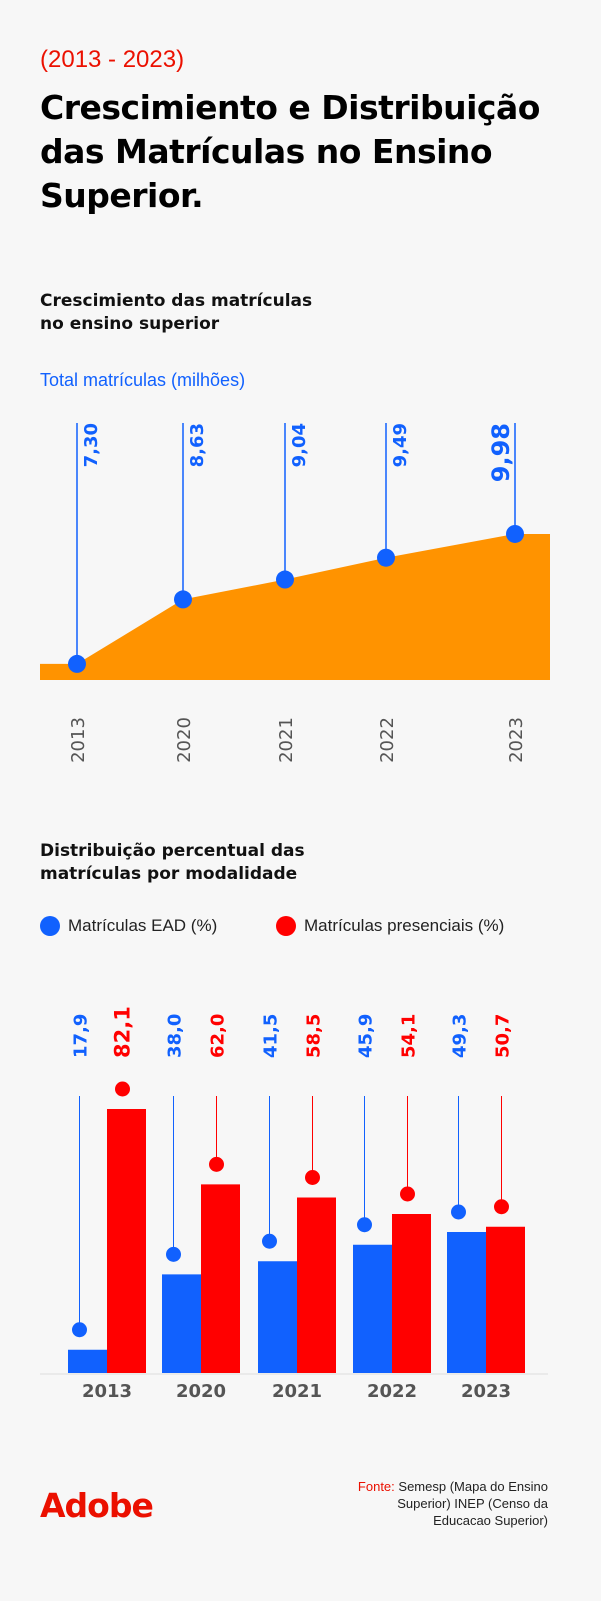 The height and width of the screenshot is (1601, 601). Describe the element at coordinates (314, 1036) in the screenshot. I see `data-label: 58,5` at that location.